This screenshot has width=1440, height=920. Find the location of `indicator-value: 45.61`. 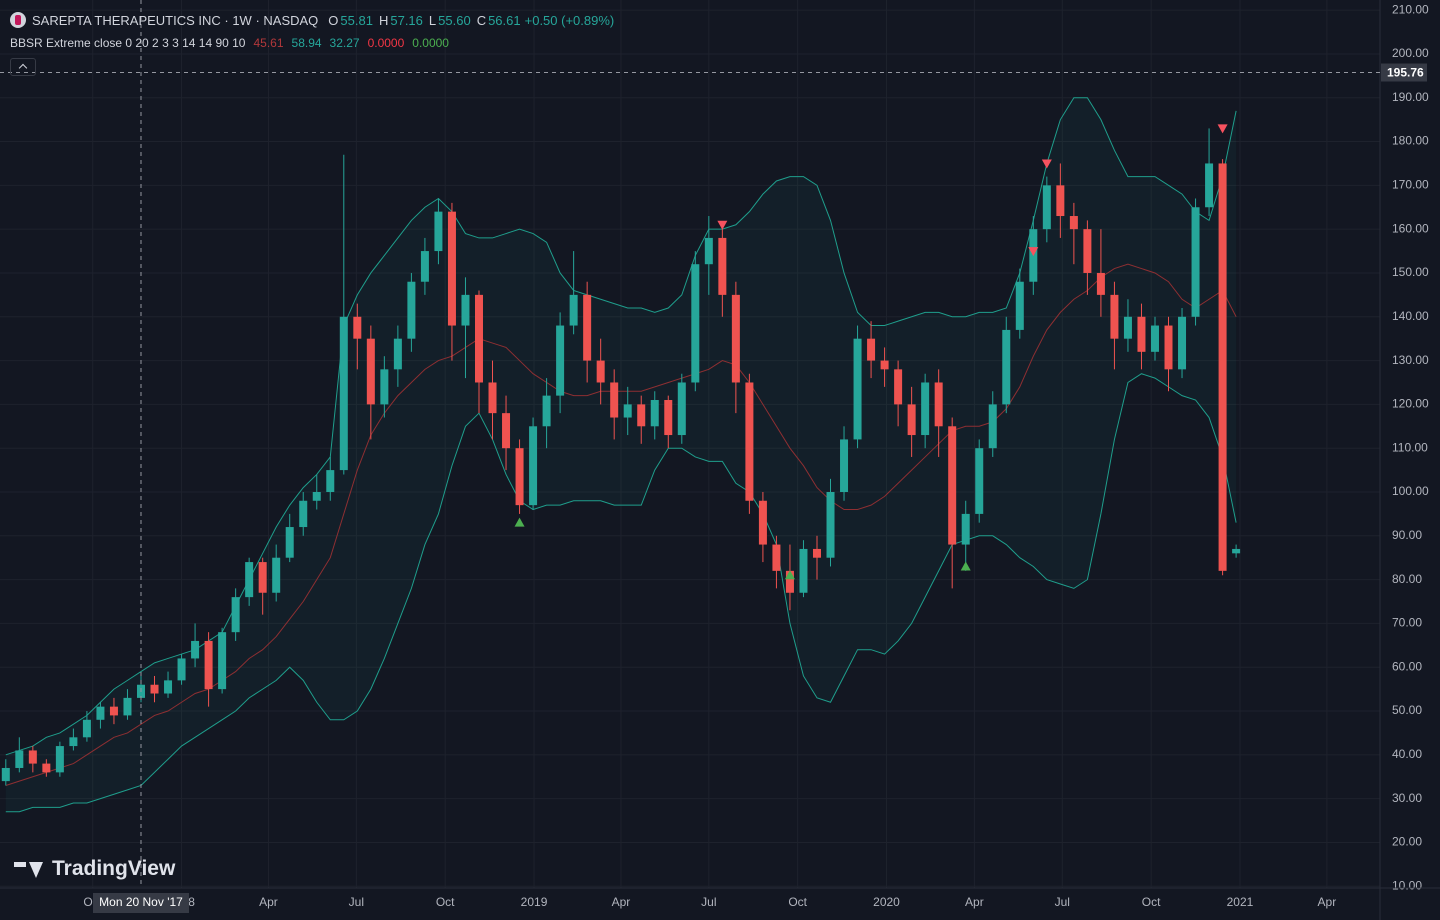

indicator-value: 45.61 is located at coordinates (268, 43).